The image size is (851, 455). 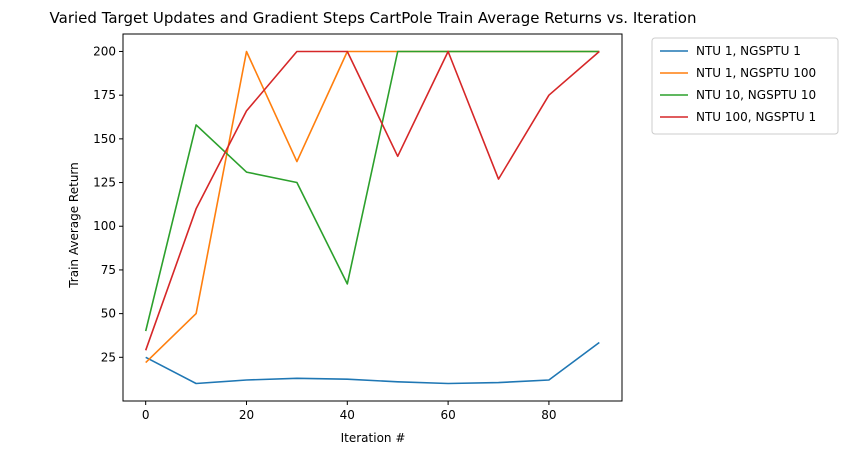 What do you see at coordinates (373, 438) in the screenshot?
I see `x-axis-label: Iteration #` at bounding box center [373, 438].